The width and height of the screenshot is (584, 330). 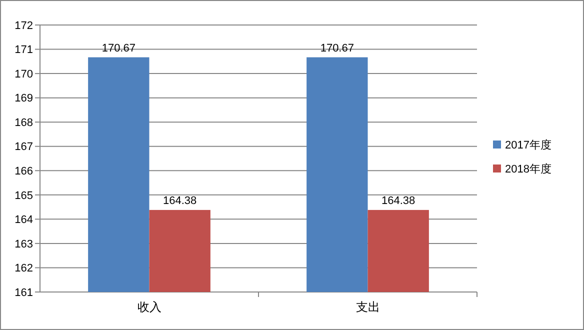 What do you see at coordinates (23, 244) in the screenshot?
I see `y-tick-label: 163` at bounding box center [23, 244].